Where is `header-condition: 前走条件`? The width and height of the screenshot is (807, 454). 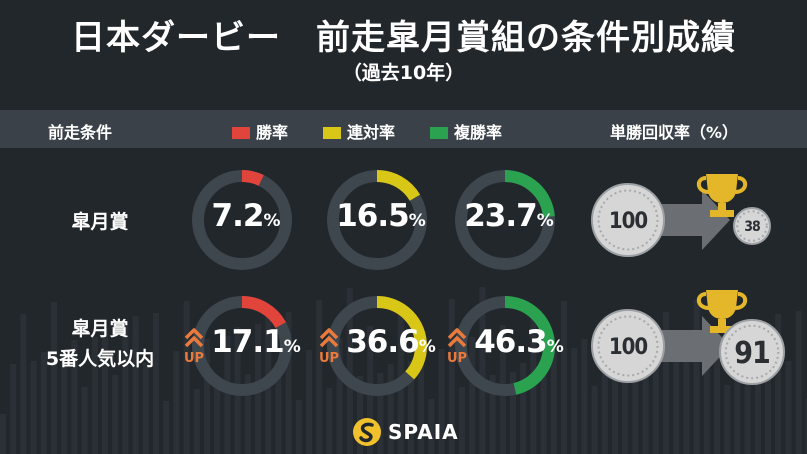 header-condition: 前走条件 is located at coordinates (80, 132).